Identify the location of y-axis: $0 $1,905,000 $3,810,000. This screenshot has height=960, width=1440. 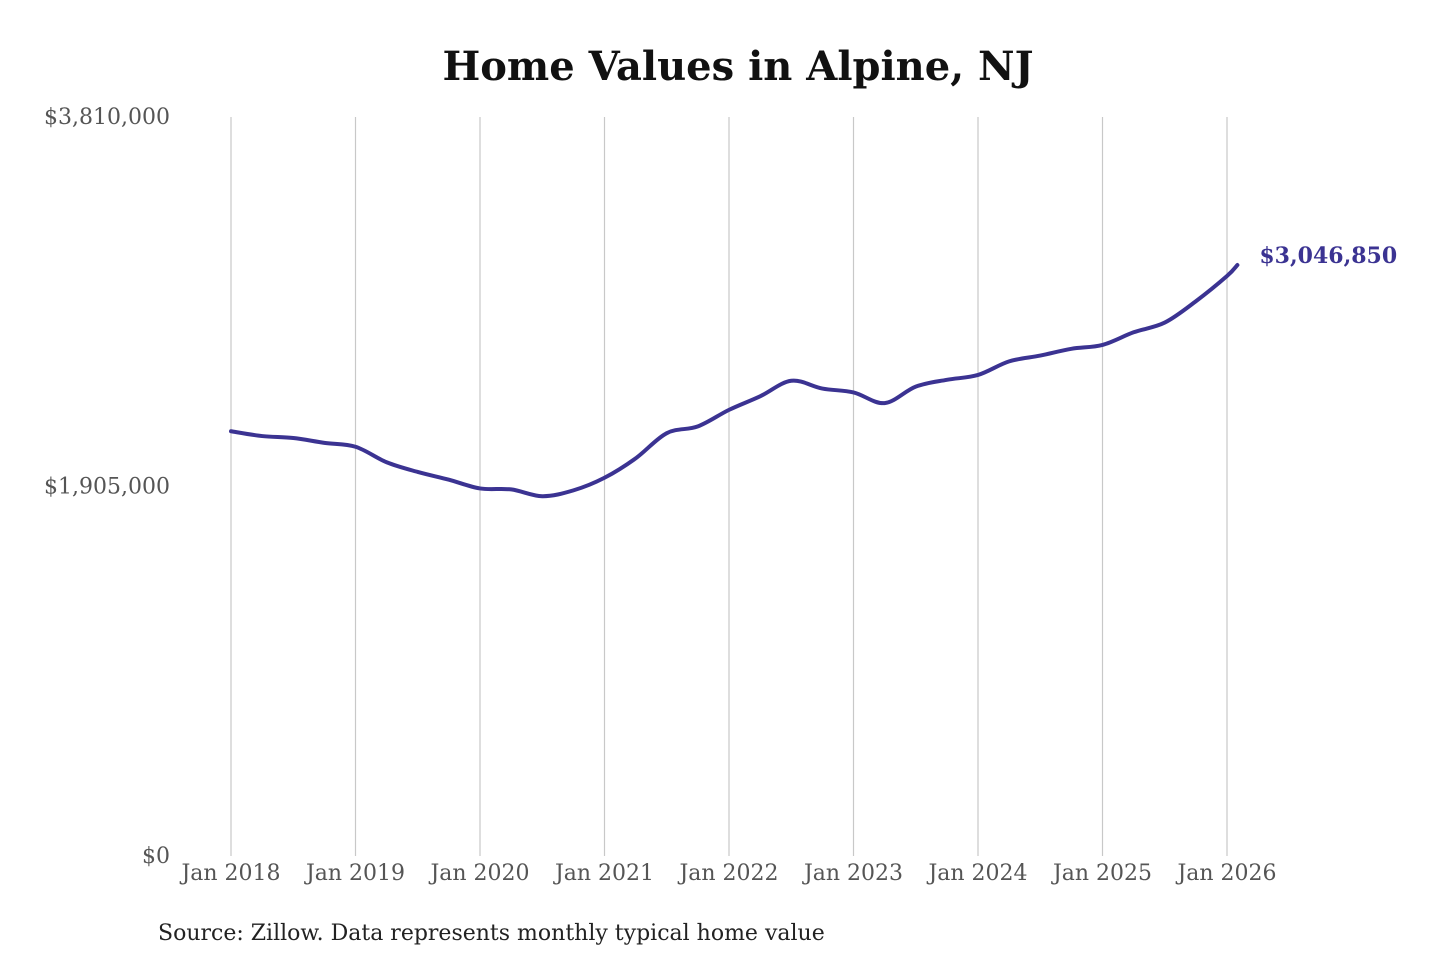
(107, 487).